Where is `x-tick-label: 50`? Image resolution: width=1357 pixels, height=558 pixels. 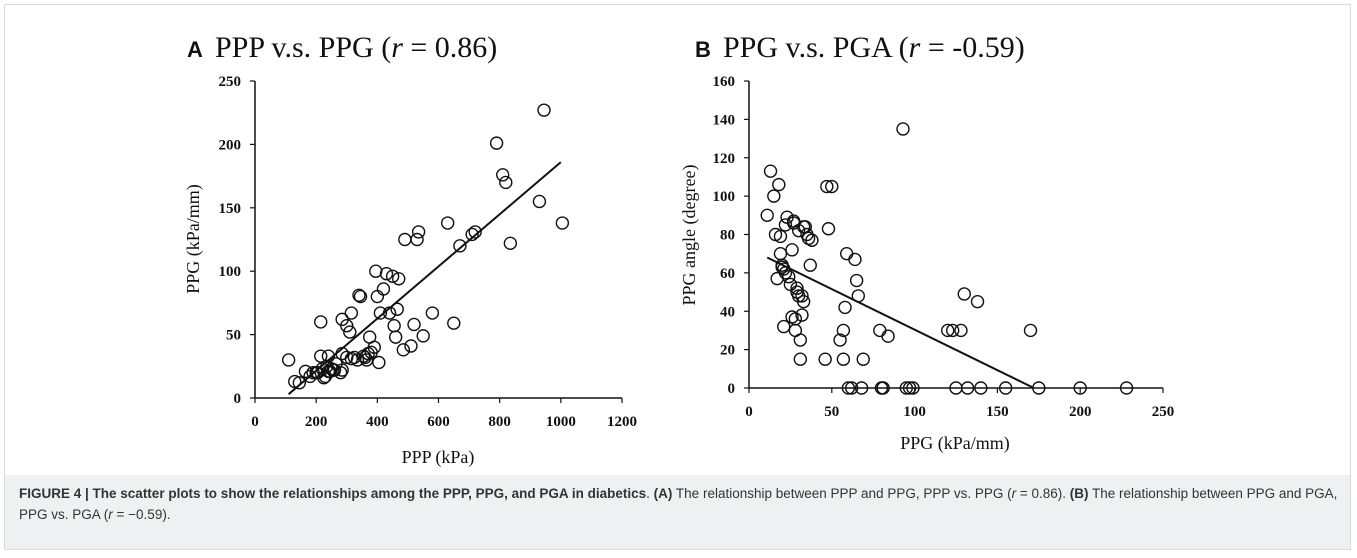 x-tick-label: 50 is located at coordinates (831, 412).